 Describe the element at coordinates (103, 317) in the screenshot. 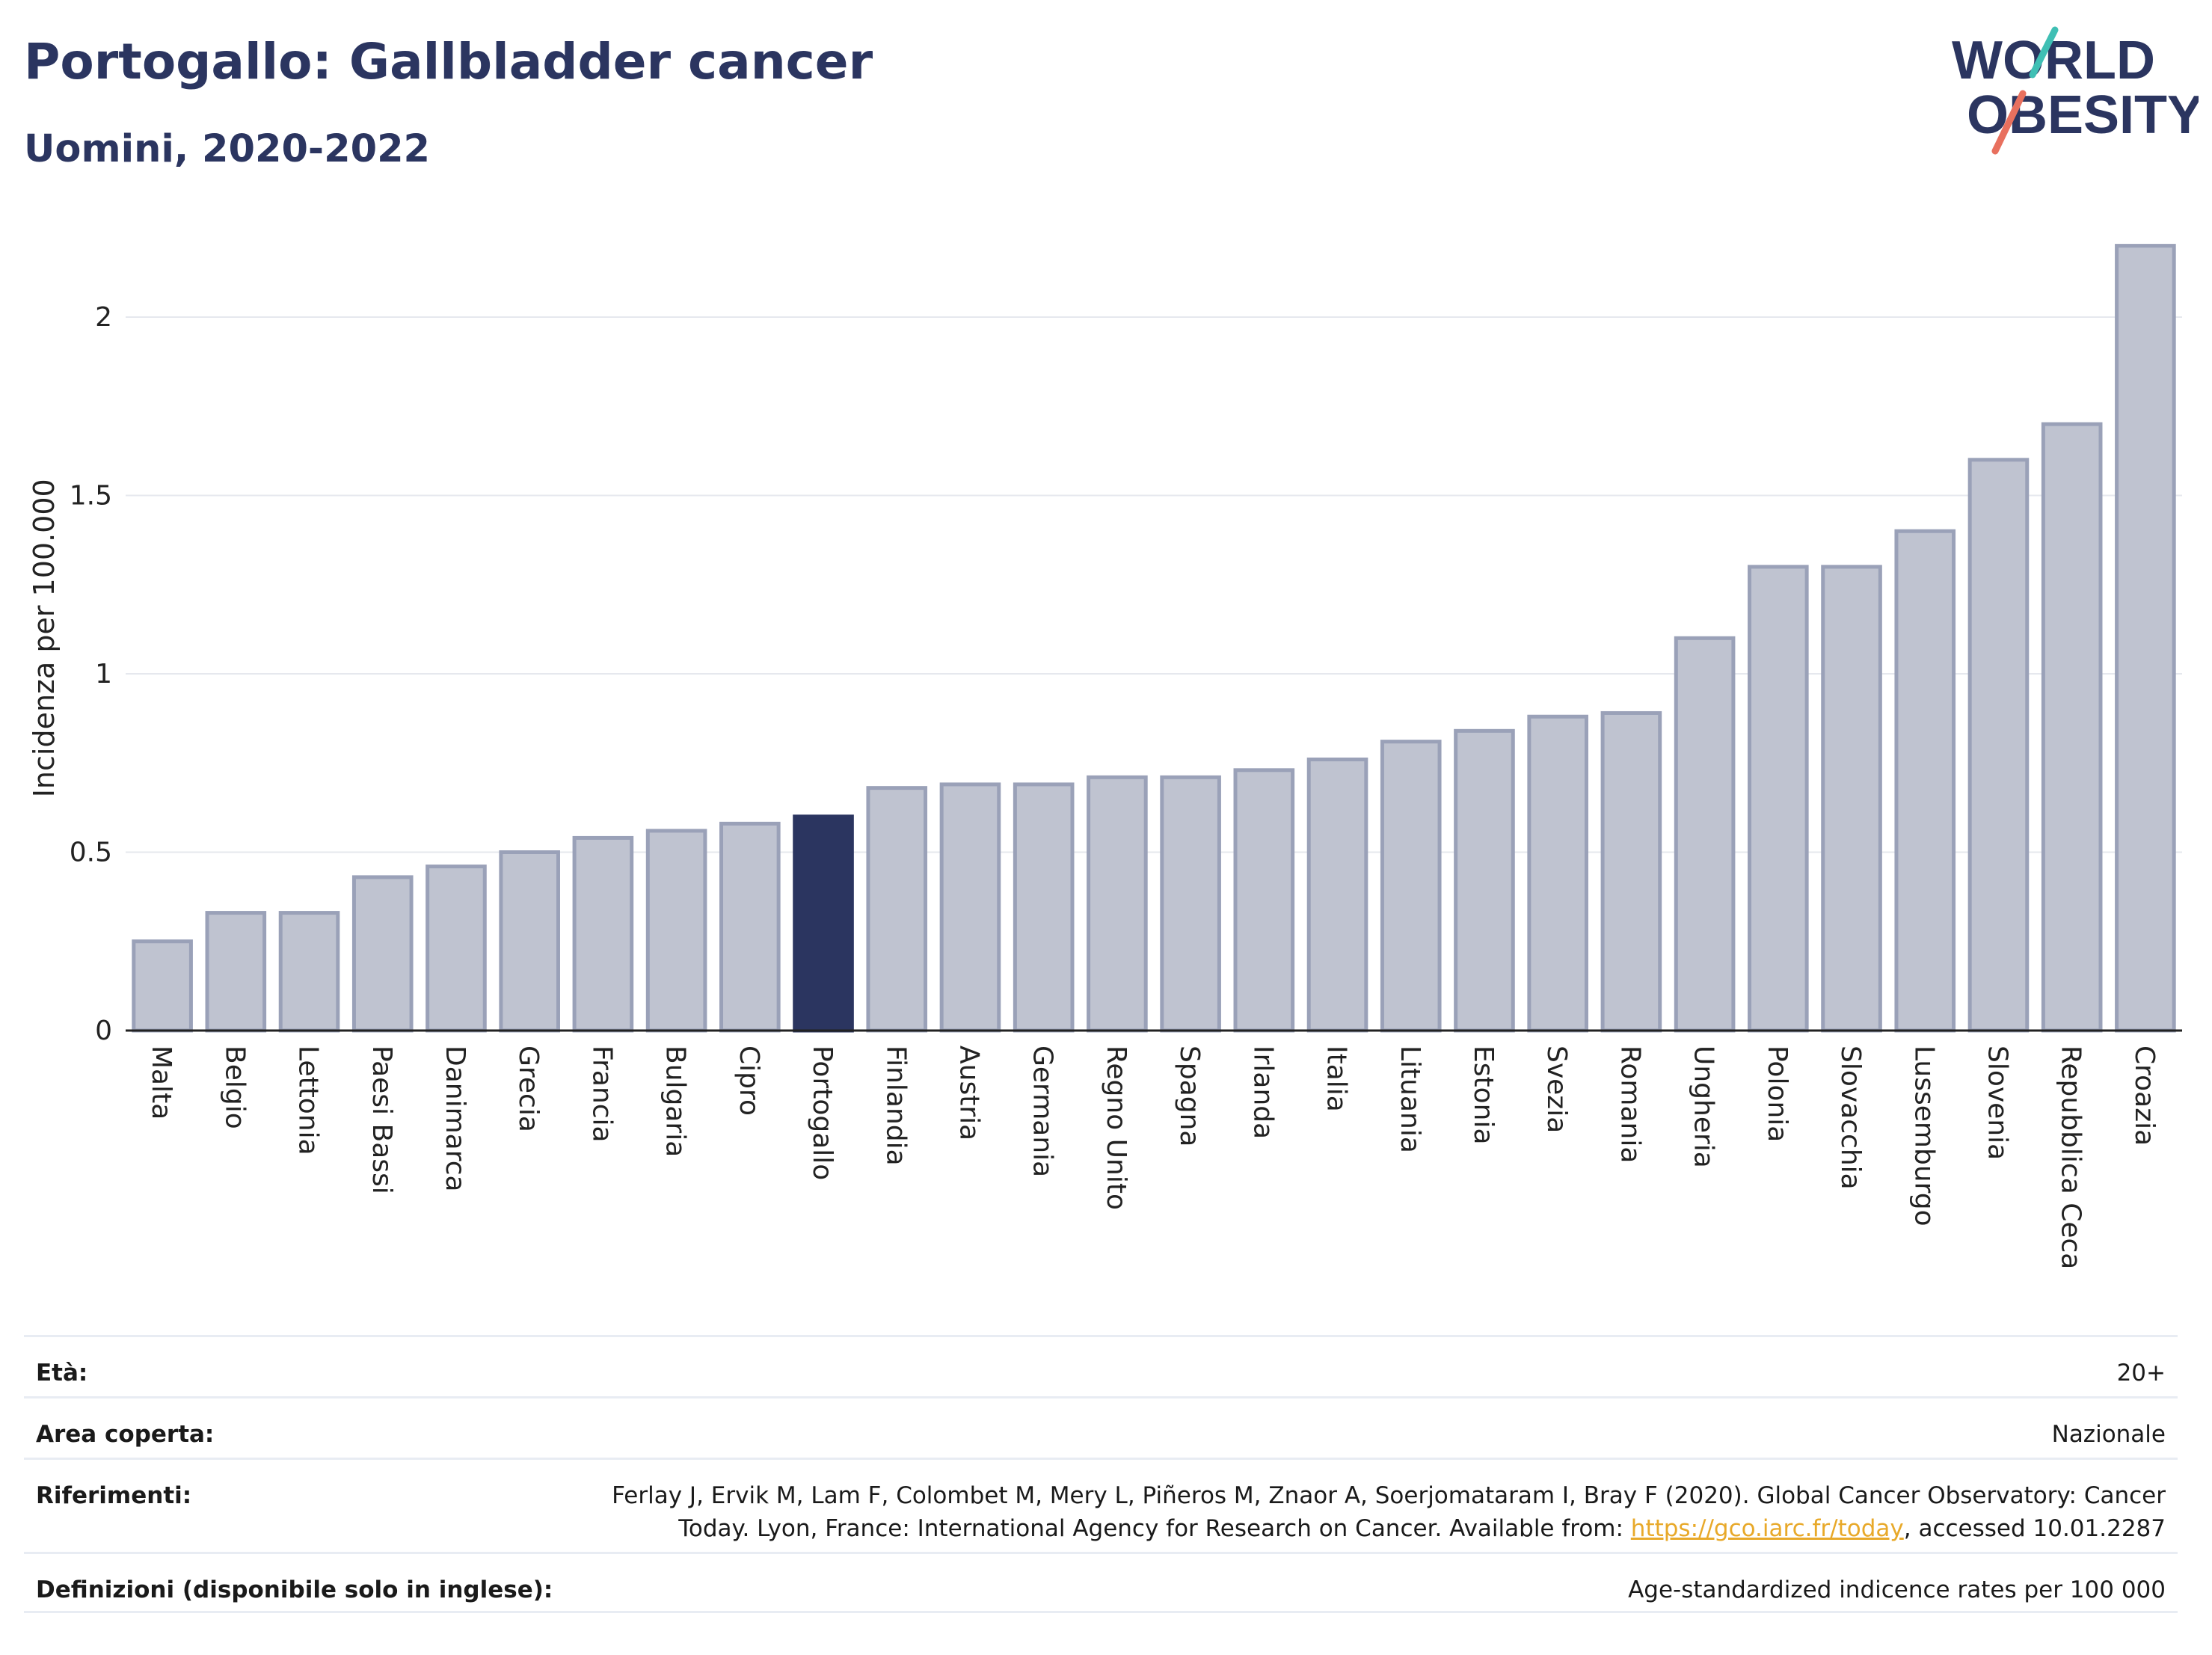

I see `y-tick-label: 2` at that location.